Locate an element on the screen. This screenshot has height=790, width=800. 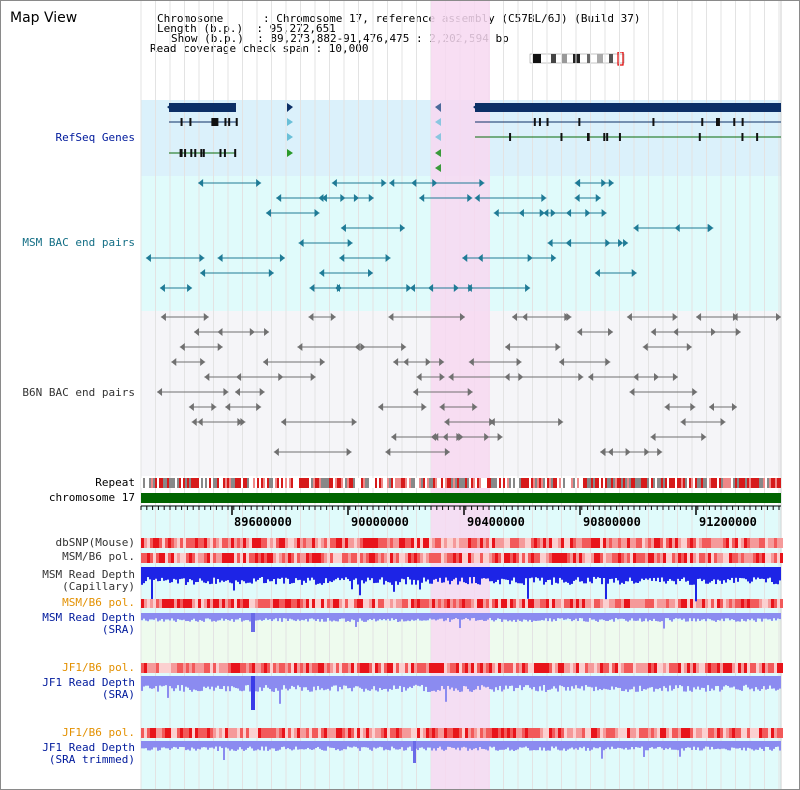
track-label-jf1-depth-sra-sub: (SRA) is located at coordinates (118, 694).